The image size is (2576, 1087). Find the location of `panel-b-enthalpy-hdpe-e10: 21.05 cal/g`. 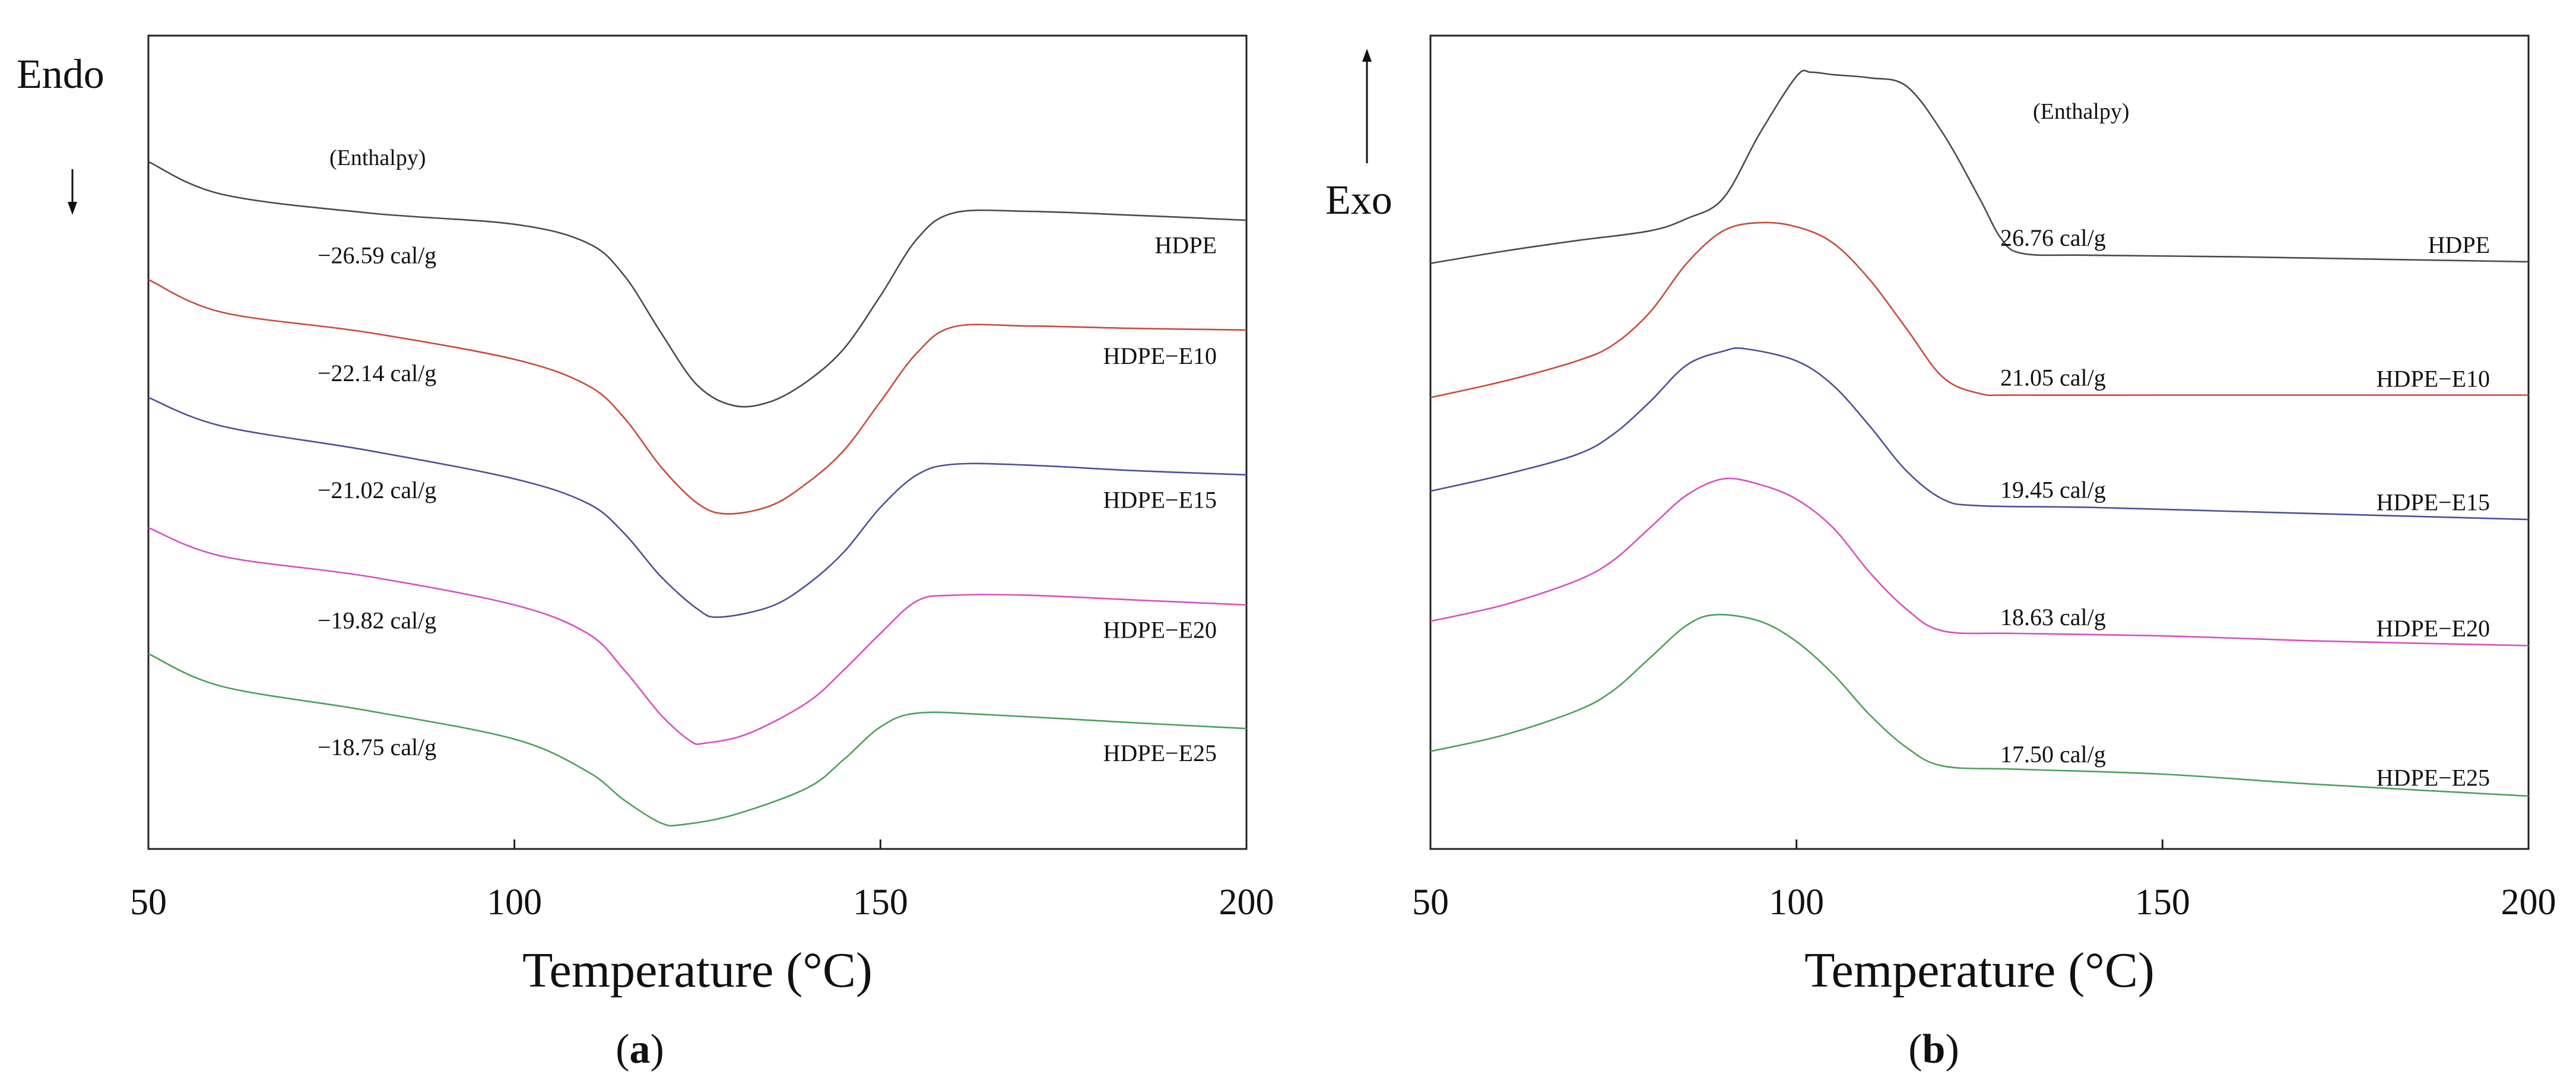

panel-b-enthalpy-hdpe-e10: 21.05 cal/g is located at coordinates (2053, 378).